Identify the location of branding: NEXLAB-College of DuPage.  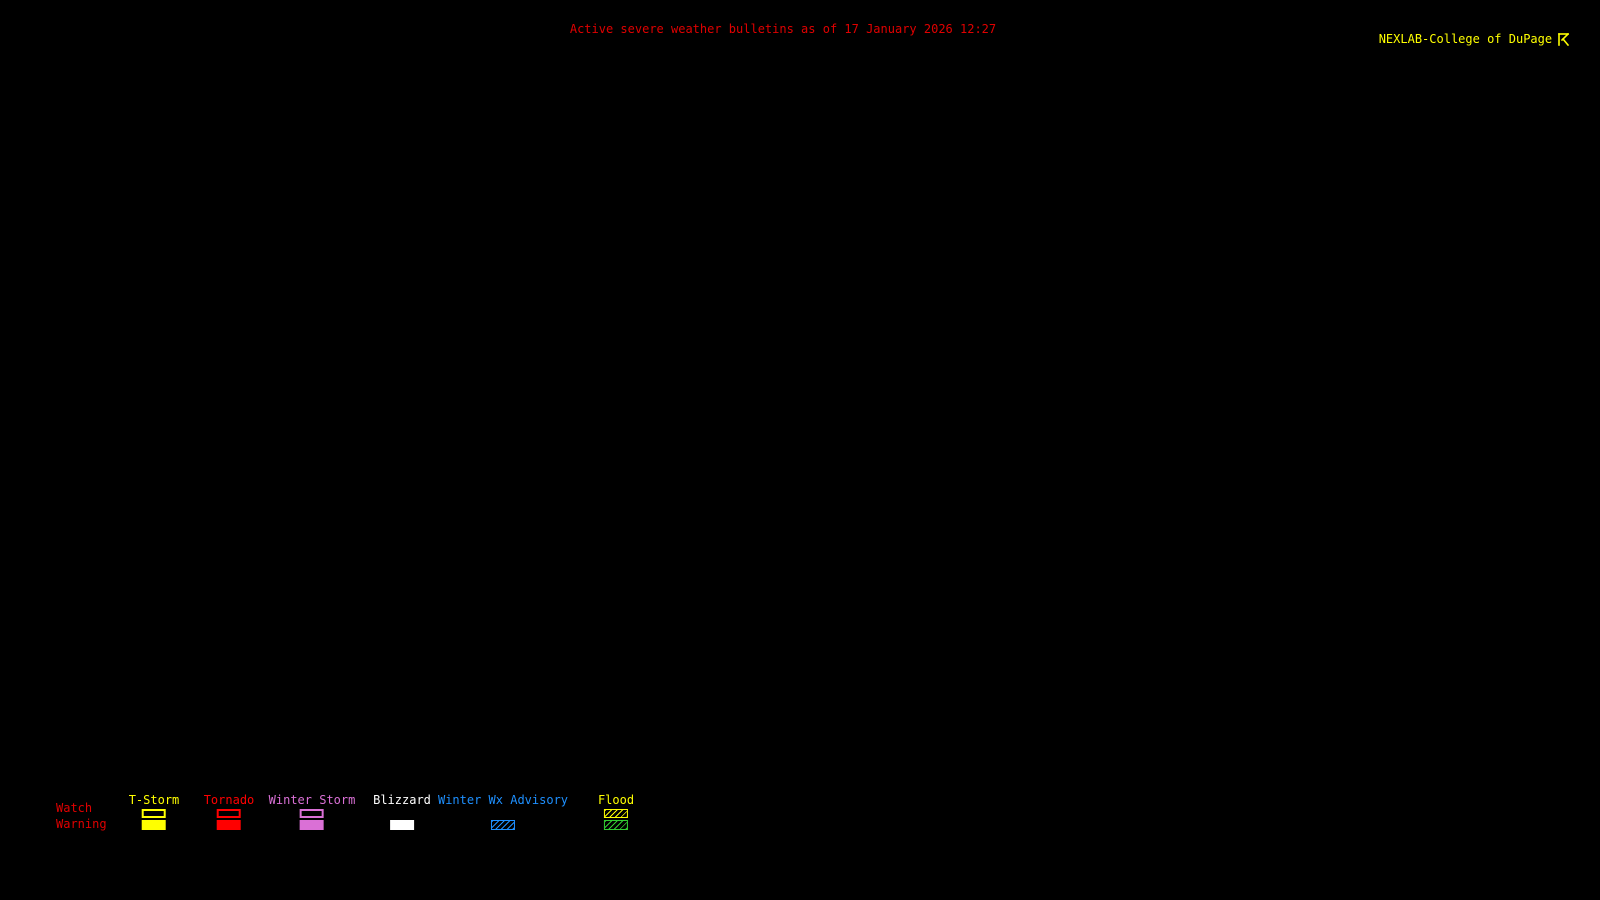
(1482, 39).